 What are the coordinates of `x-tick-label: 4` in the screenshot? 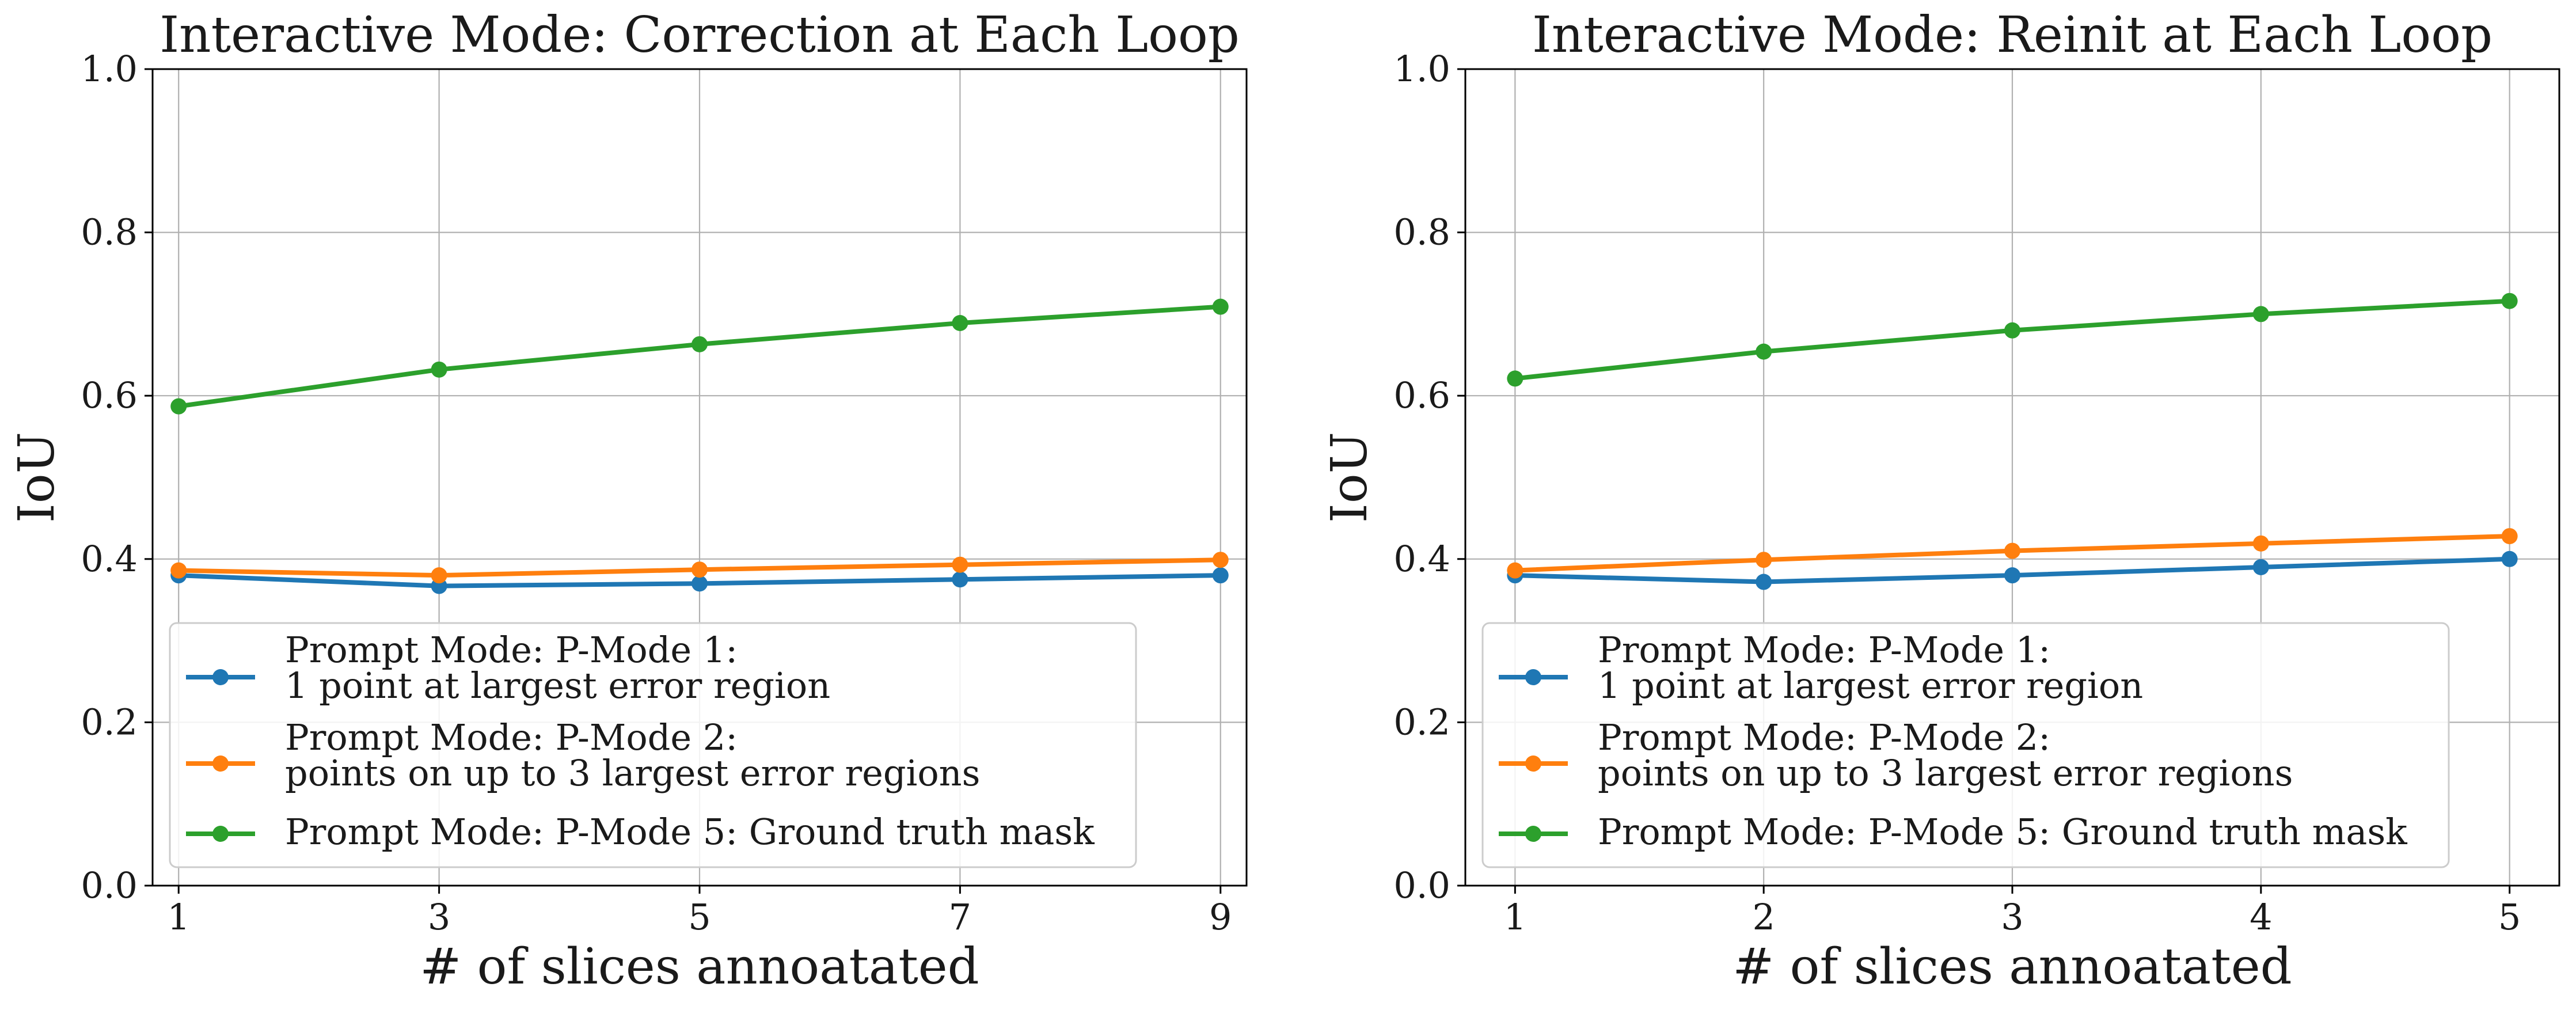 It's located at (2261, 917).